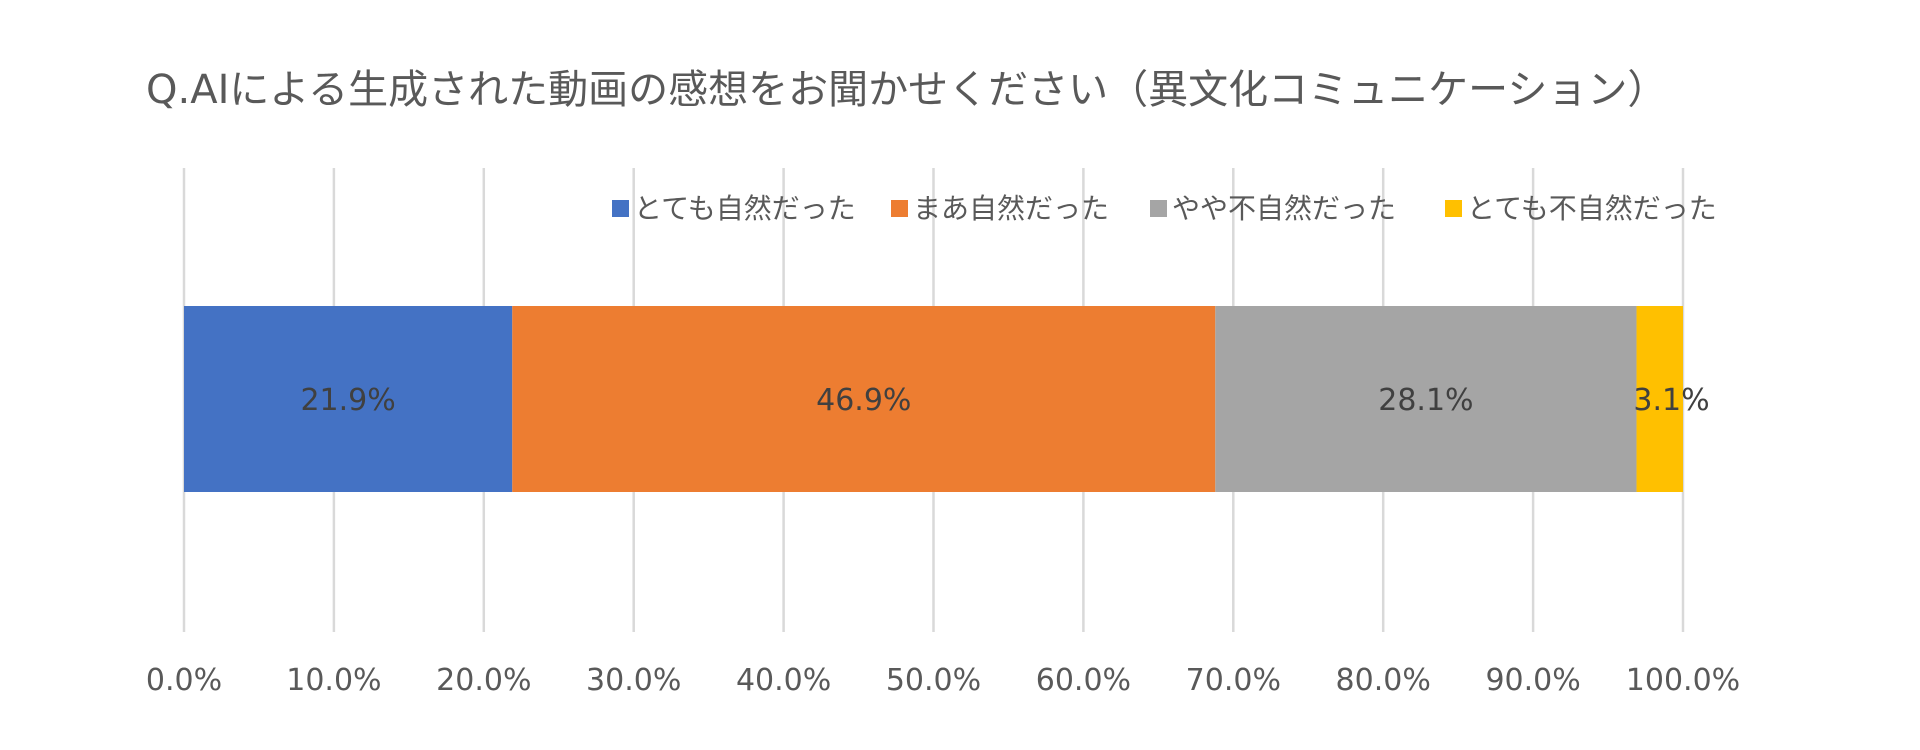  I want to click on data-label-0: 21.9%, so click(347, 400).